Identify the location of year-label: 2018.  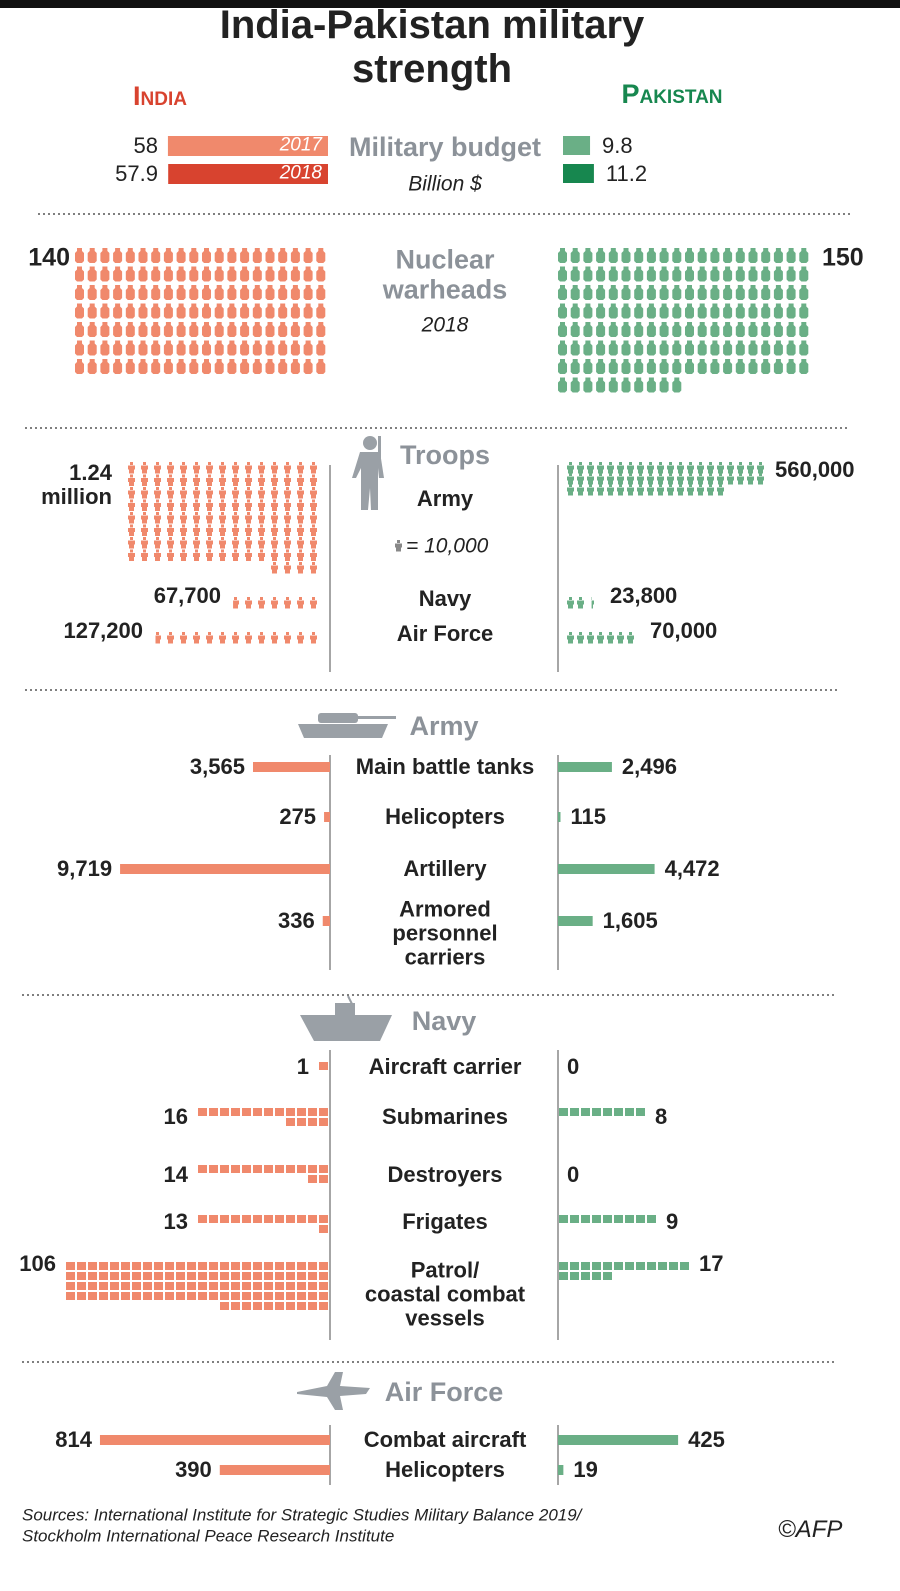
(445, 325).